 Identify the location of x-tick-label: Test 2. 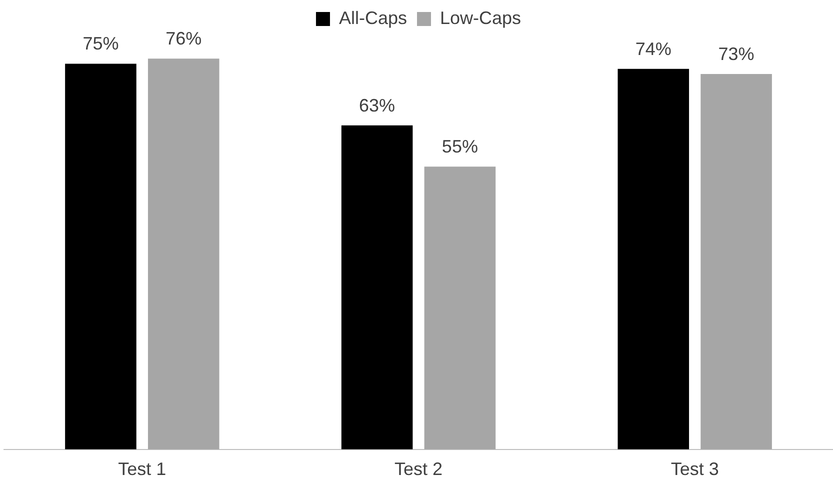
(418, 469).